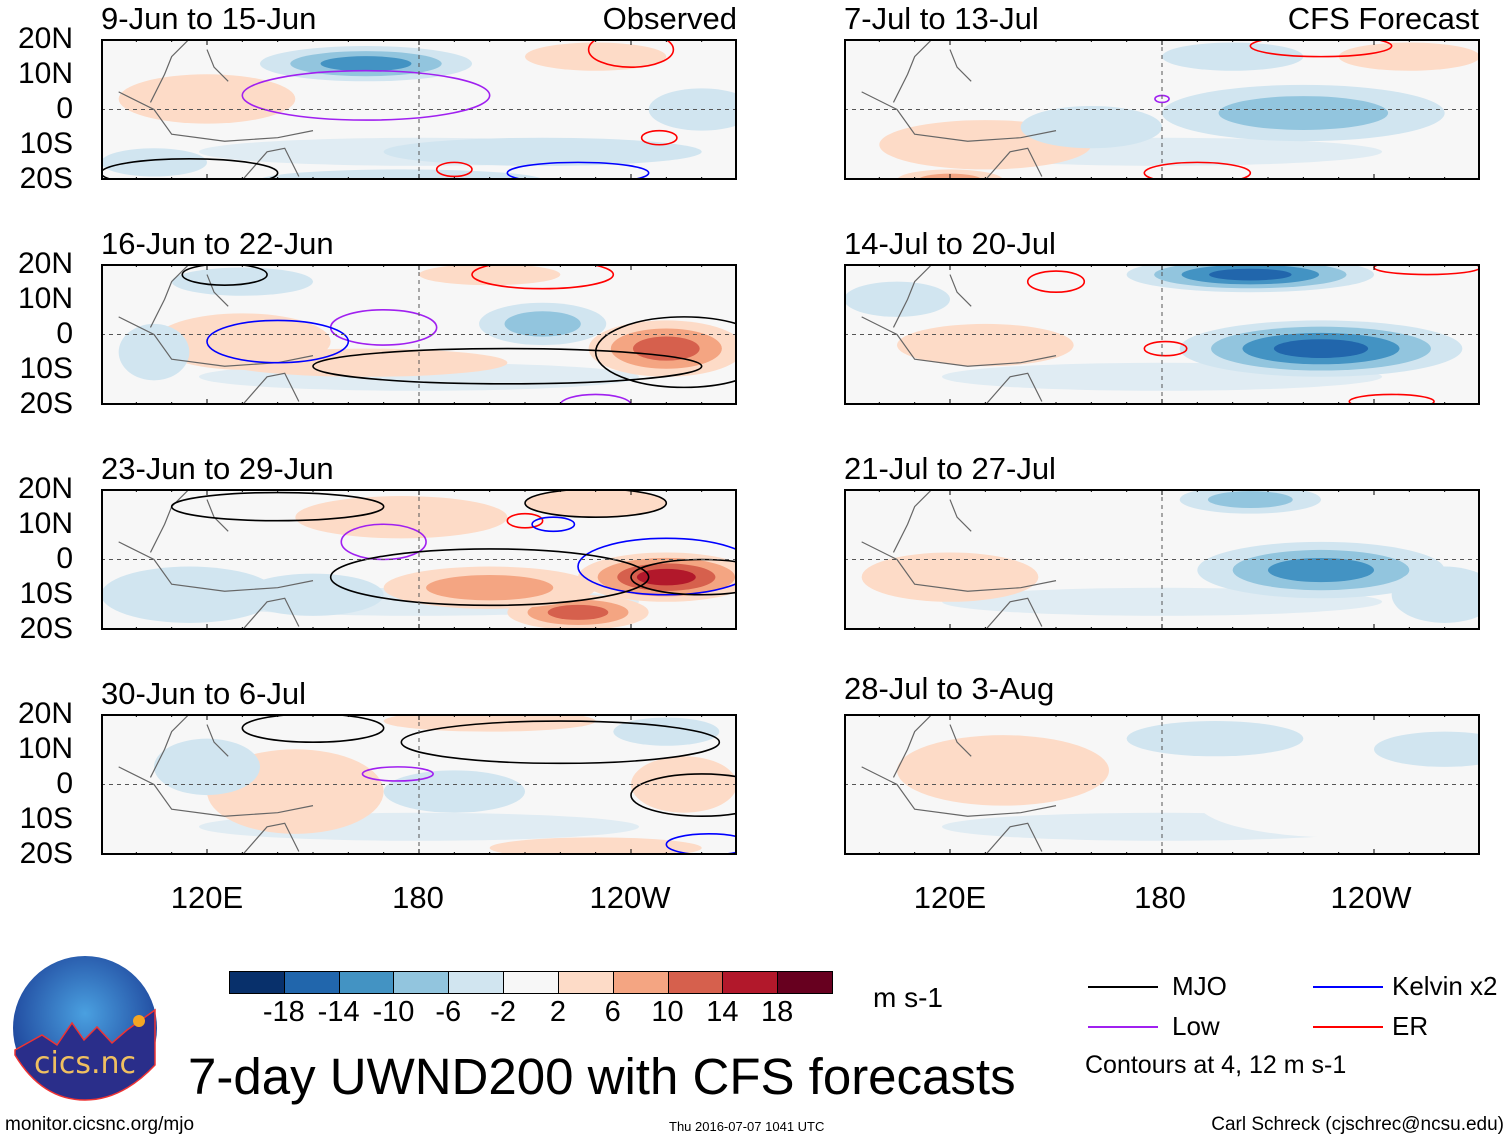 This screenshot has height=1142, width=1510. Describe the element at coordinates (1383, 18) in the screenshot. I see `forecast-label: CFS Forecast` at that location.